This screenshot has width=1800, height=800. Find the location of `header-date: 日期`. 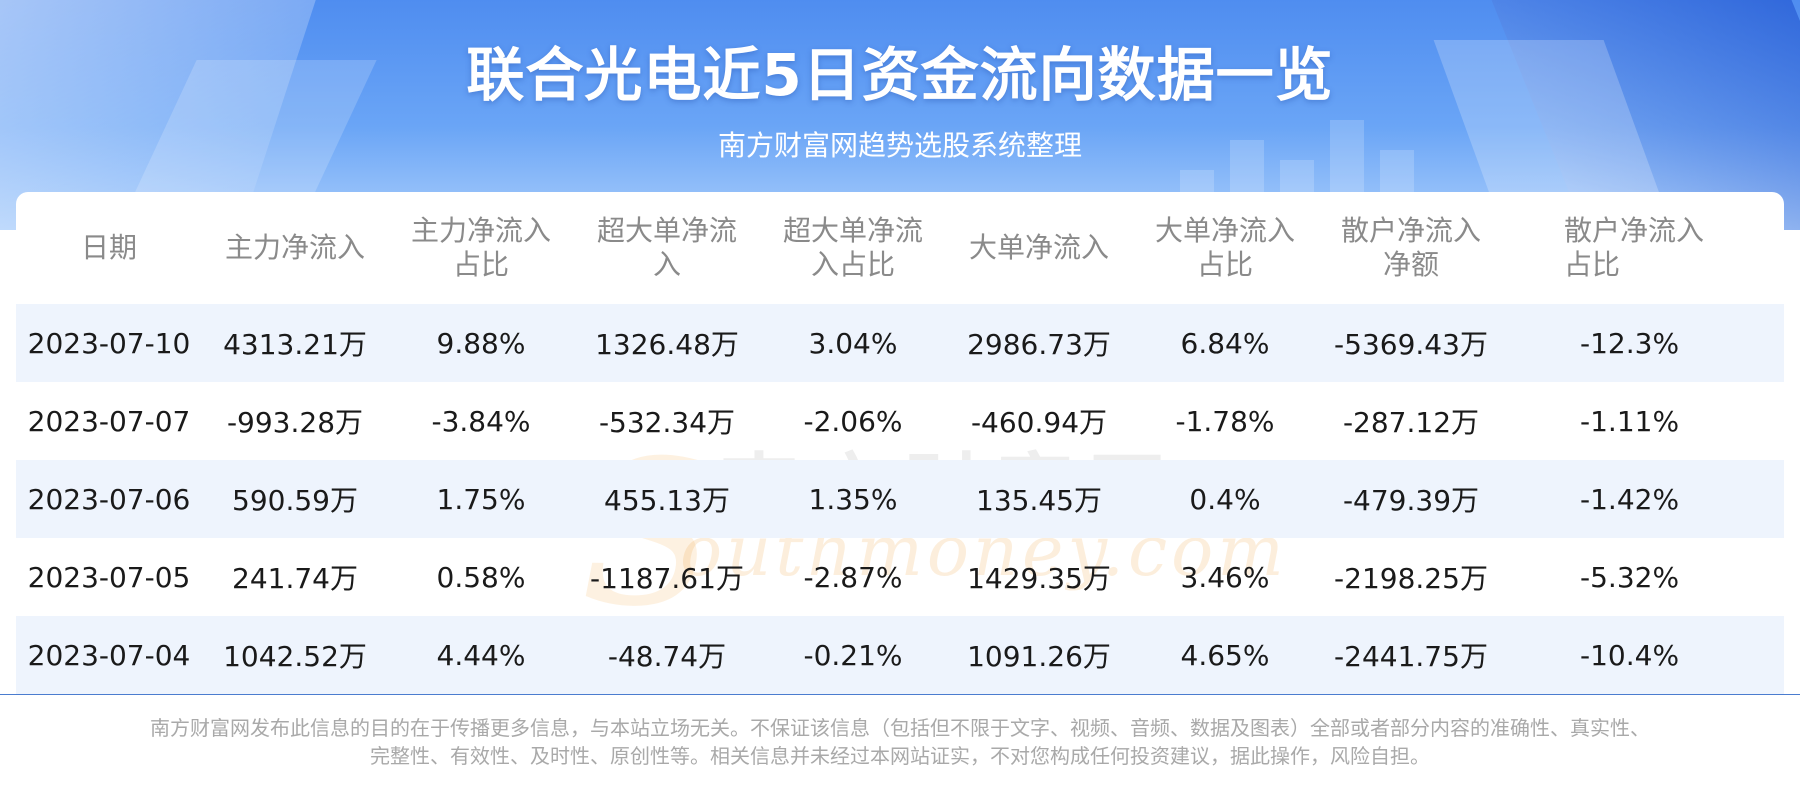

header-date: 日期 is located at coordinates (108, 247).